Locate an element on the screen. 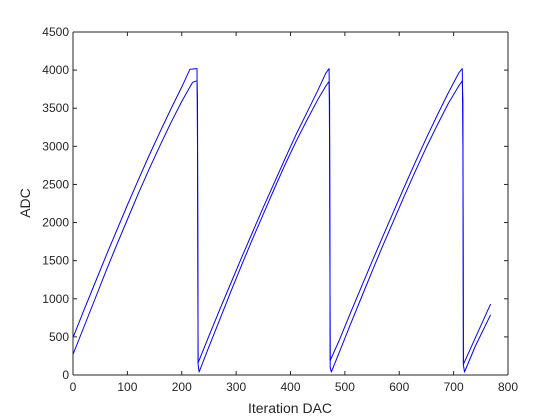 The image size is (560, 420). y-tick-label: 2500 is located at coordinates (55, 184).